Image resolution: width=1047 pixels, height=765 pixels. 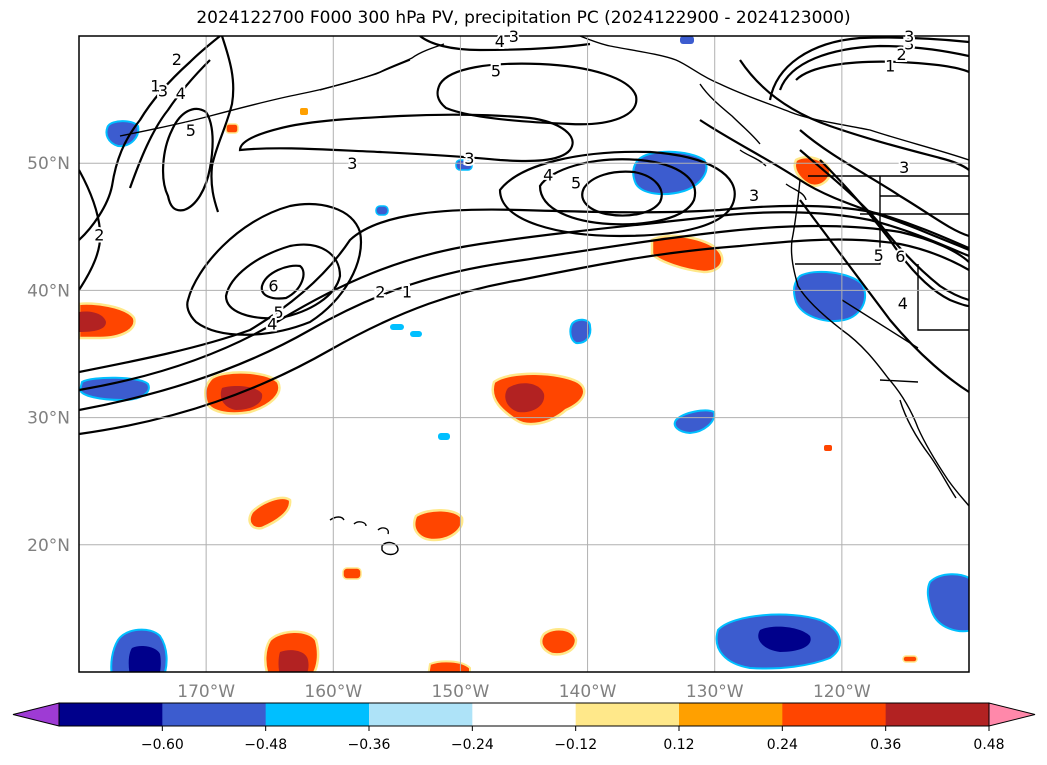 I want to click on pv-contour-6-east-trough, so click(x=894, y=233).